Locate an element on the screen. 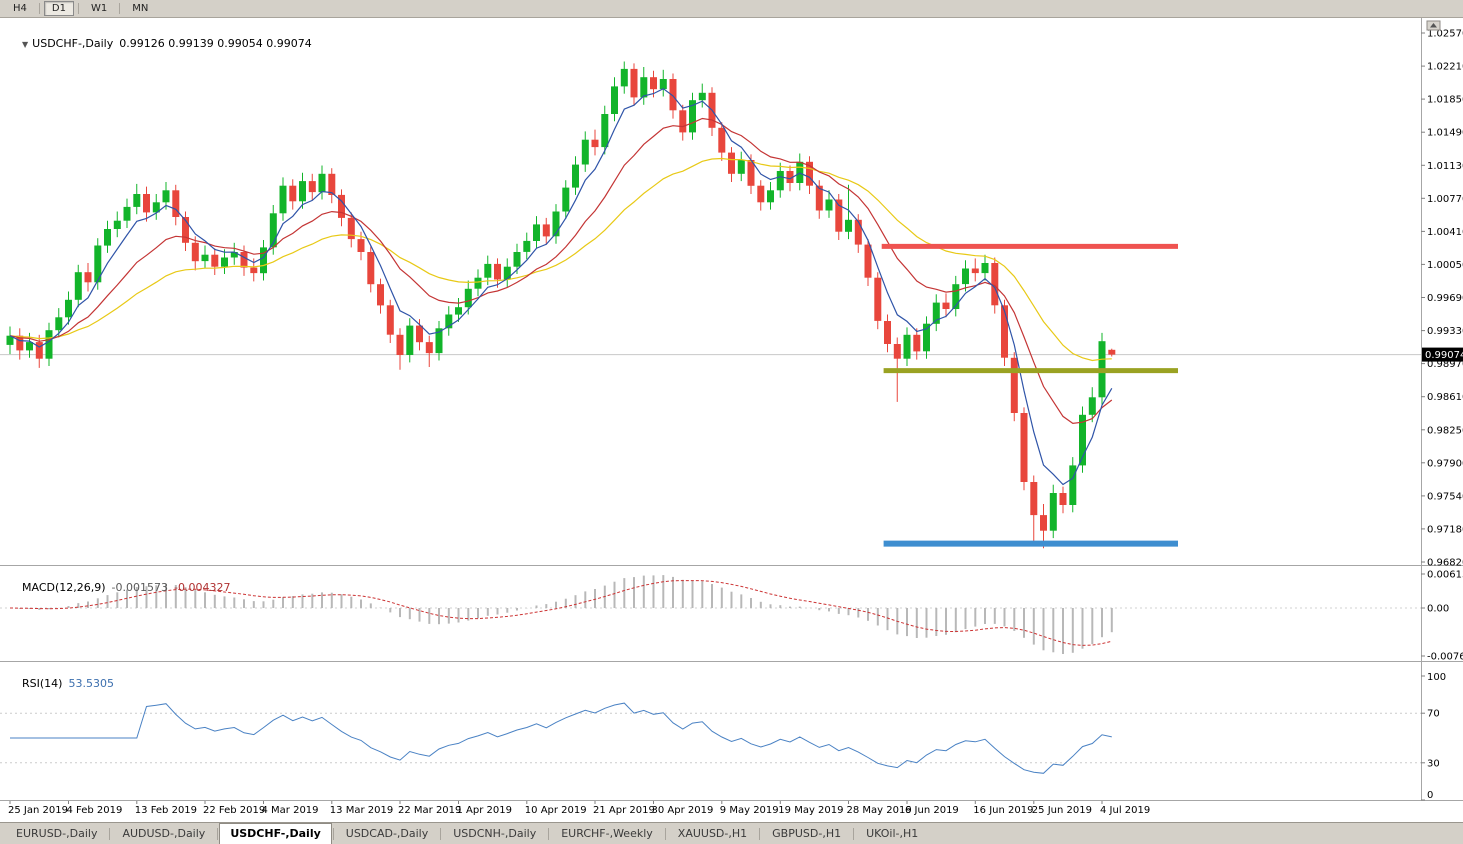  chart-tab: USDCNH-,Daily is located at coordinates (495, 833).